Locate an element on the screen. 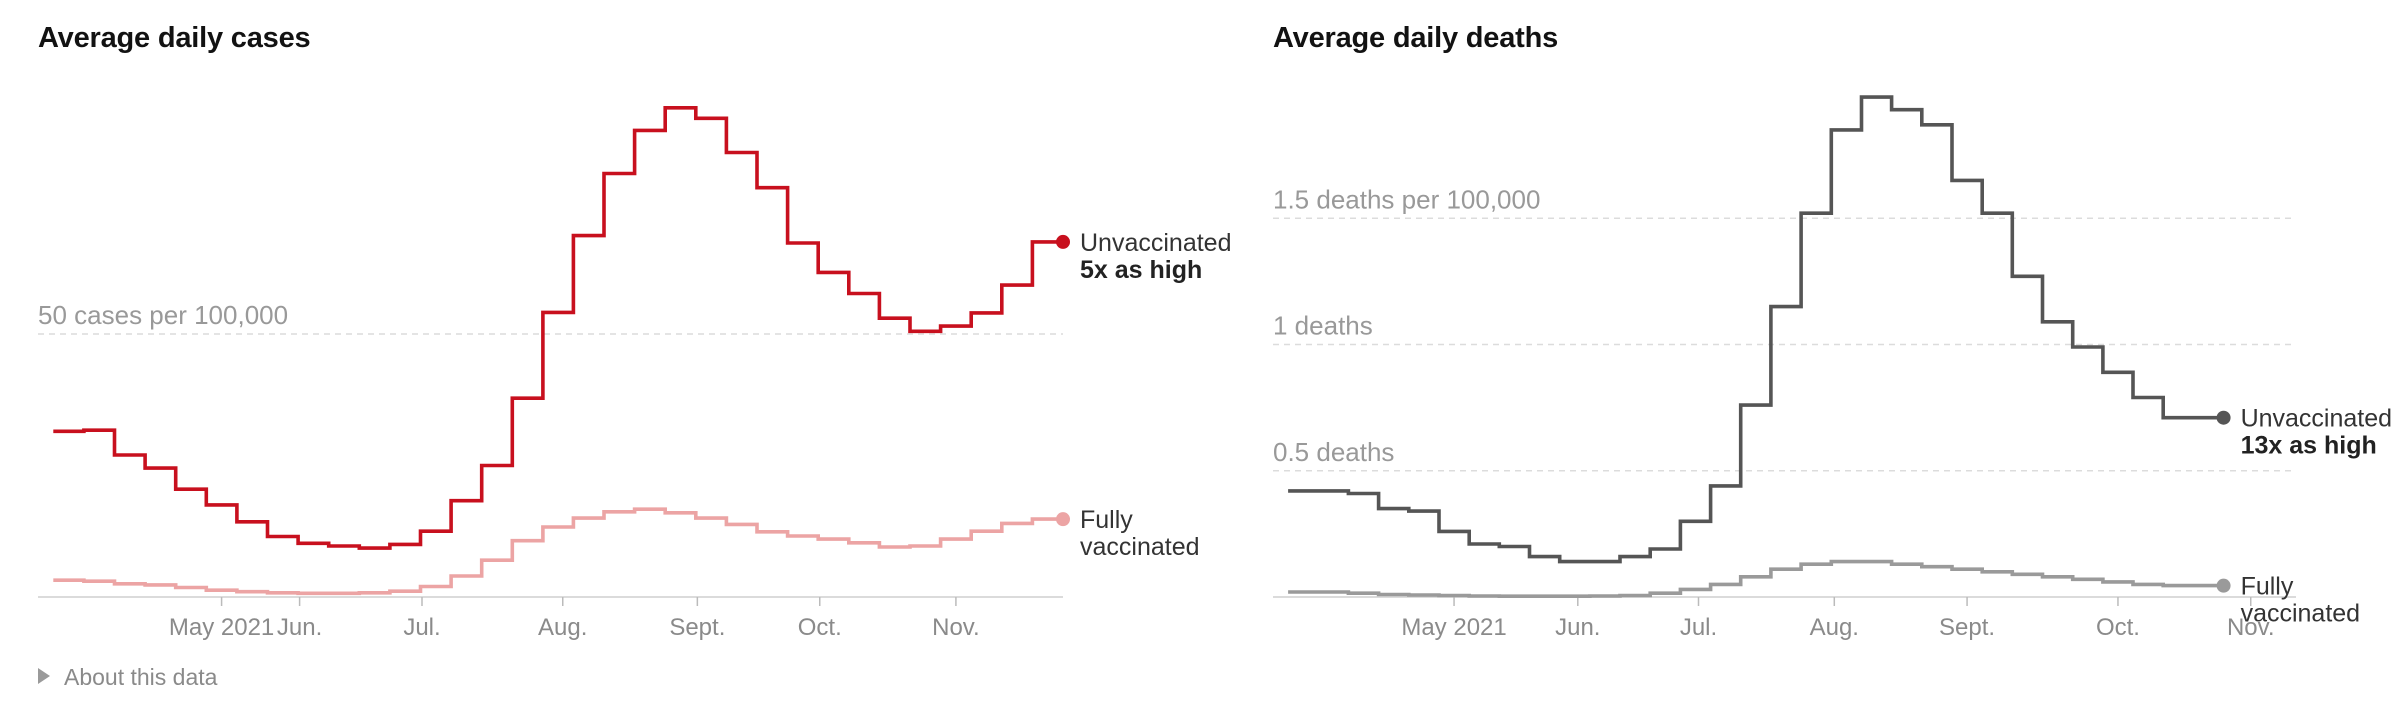 The width and height of the screenshot is (2406, 710). gridline-label: 0.5 deaths is located at coordinates (1333, 452).